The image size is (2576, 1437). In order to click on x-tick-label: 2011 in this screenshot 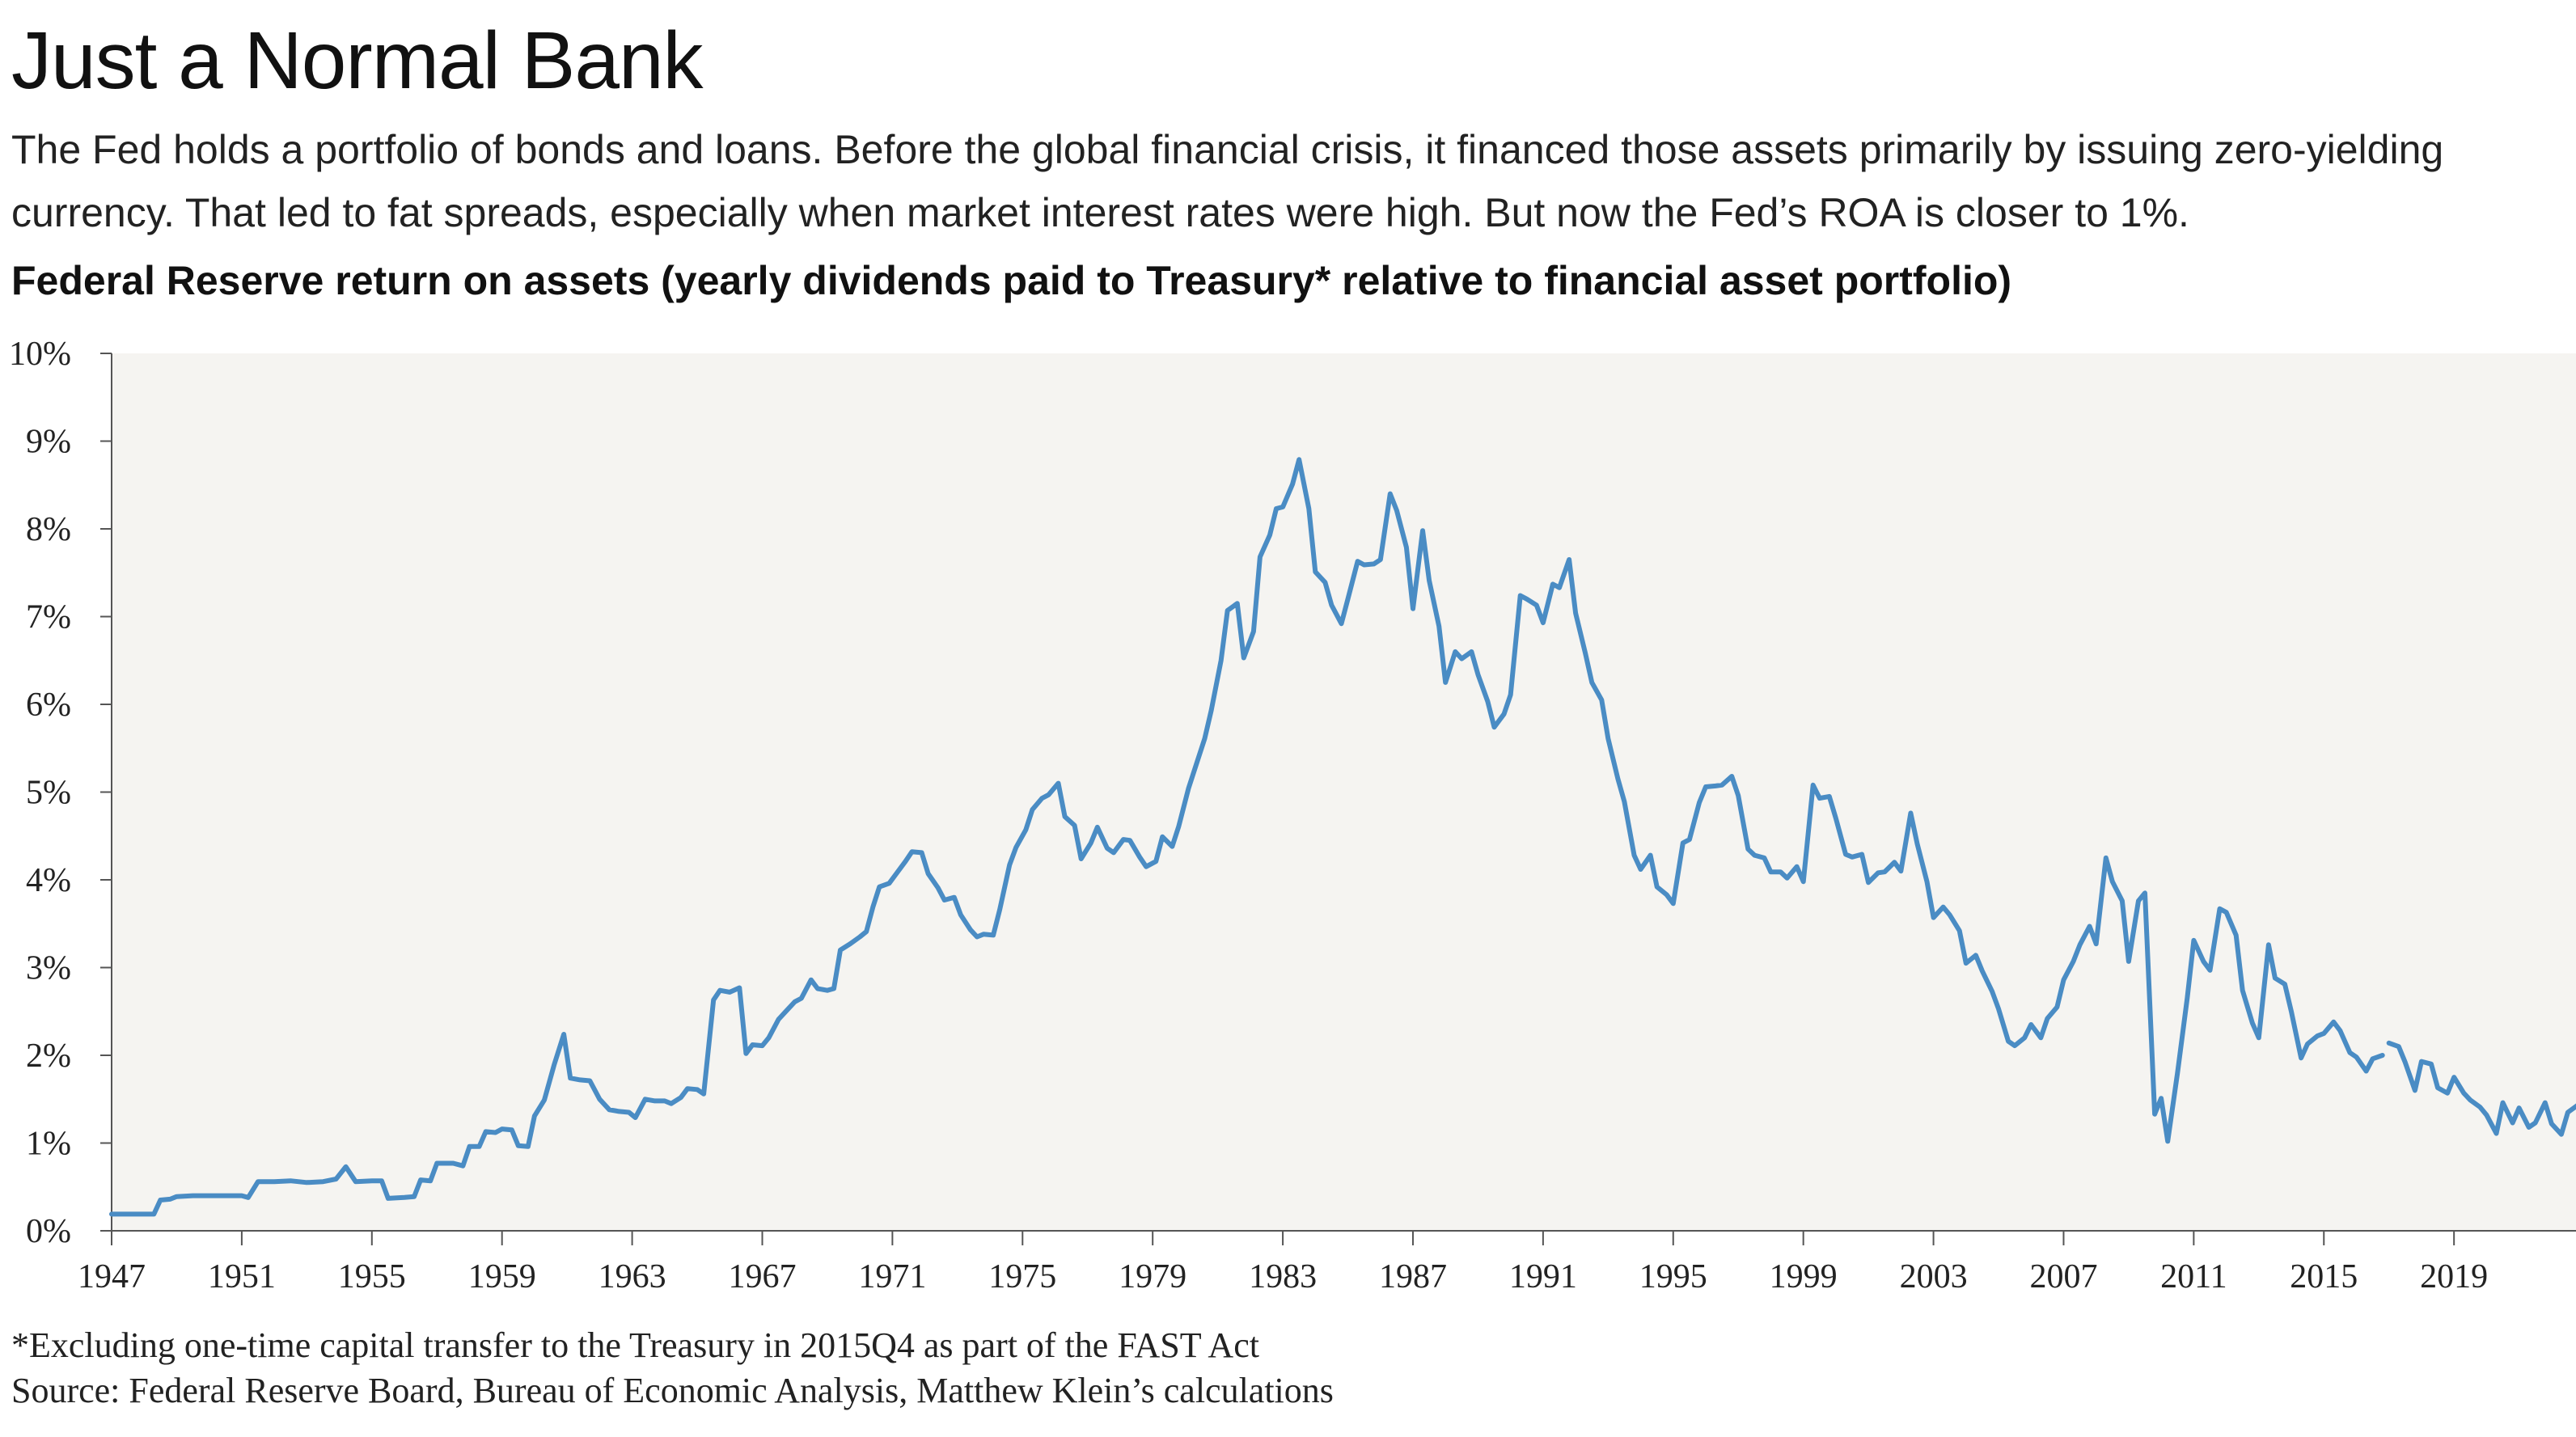, I will do `click(2194, 1276)`.